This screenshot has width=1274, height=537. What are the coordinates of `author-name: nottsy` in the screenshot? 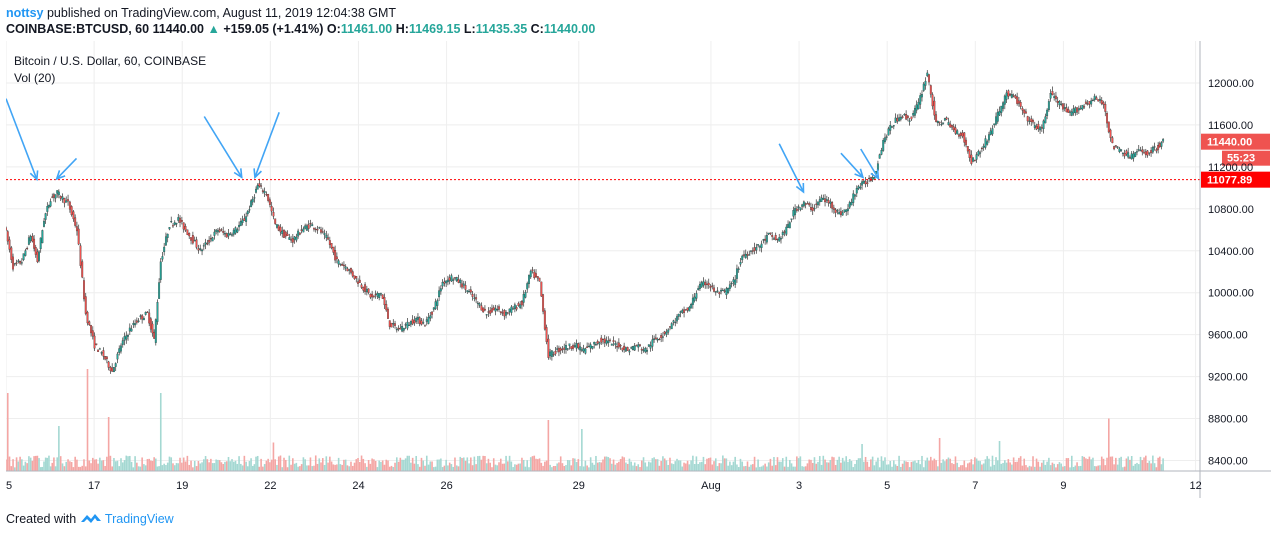 It's located at (25, 13).